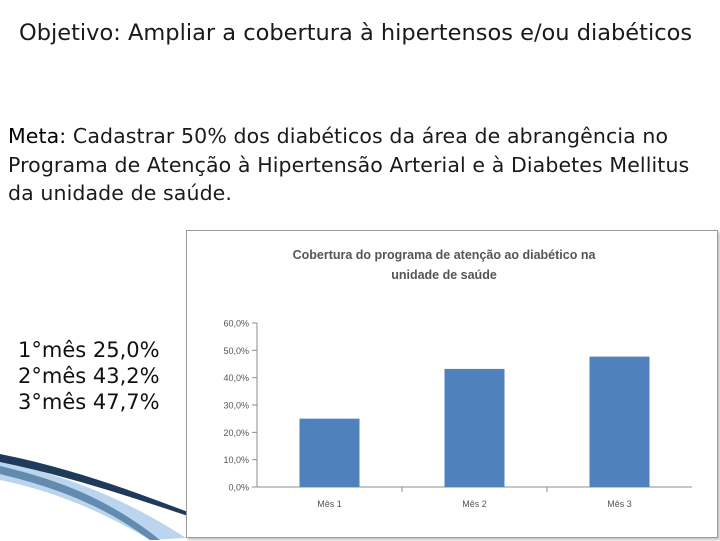  I want to click on bars, so click(474, 421).